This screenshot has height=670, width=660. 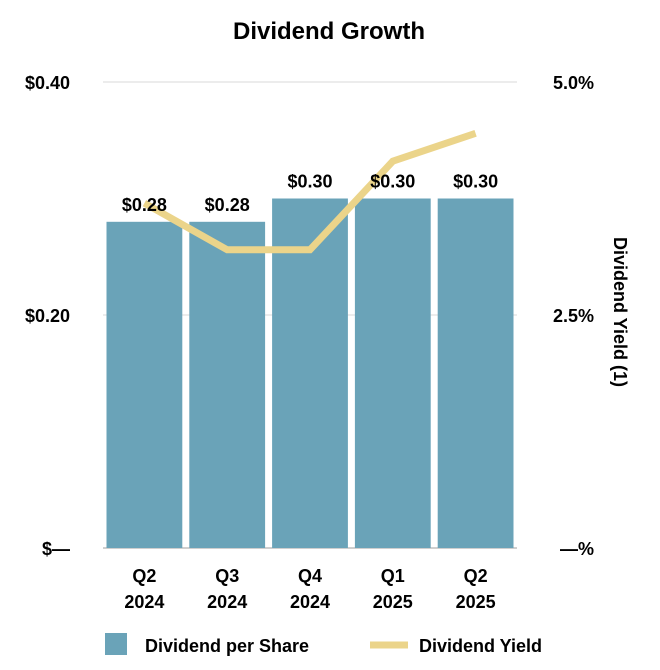 I want to click on right-tick-label: 2.5%, so click(x=573, y=316).